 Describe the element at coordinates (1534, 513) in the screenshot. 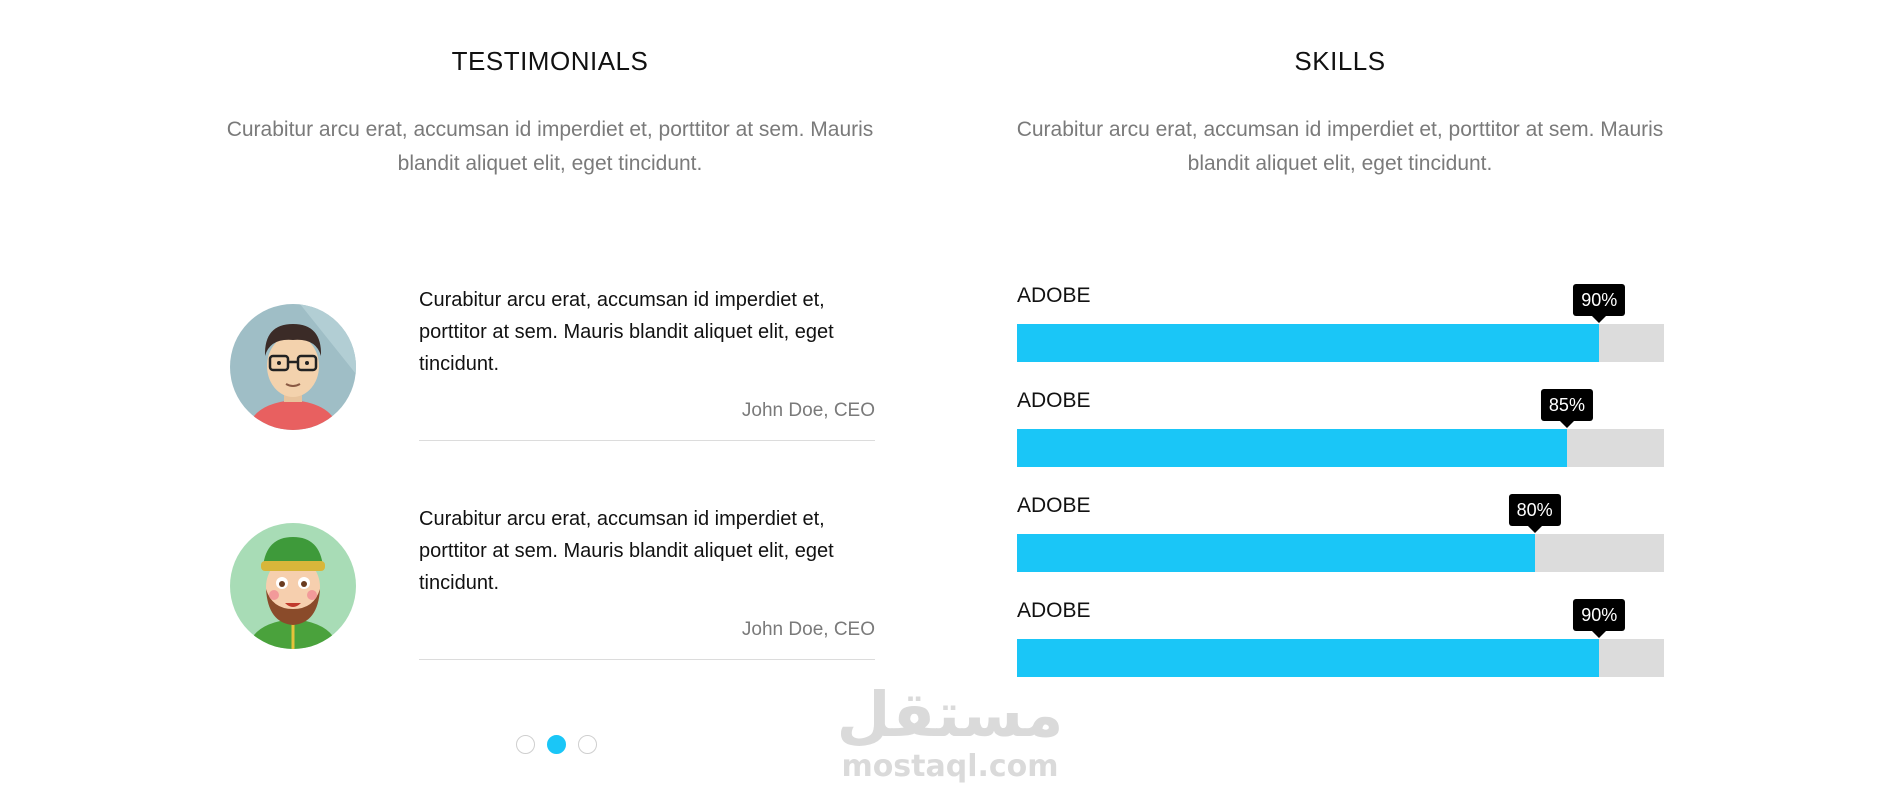

I see `skill-percent-tooltip: 80%` at that location.